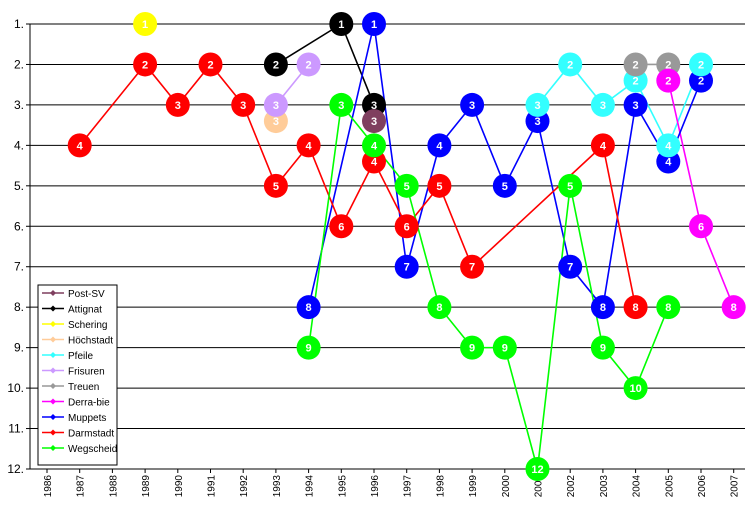 The width and height of the screenshot is (753, 514). Describe the element at coordinates (92, 449) in the screenshot. I see `legend-label: Wegscheid` at that location.